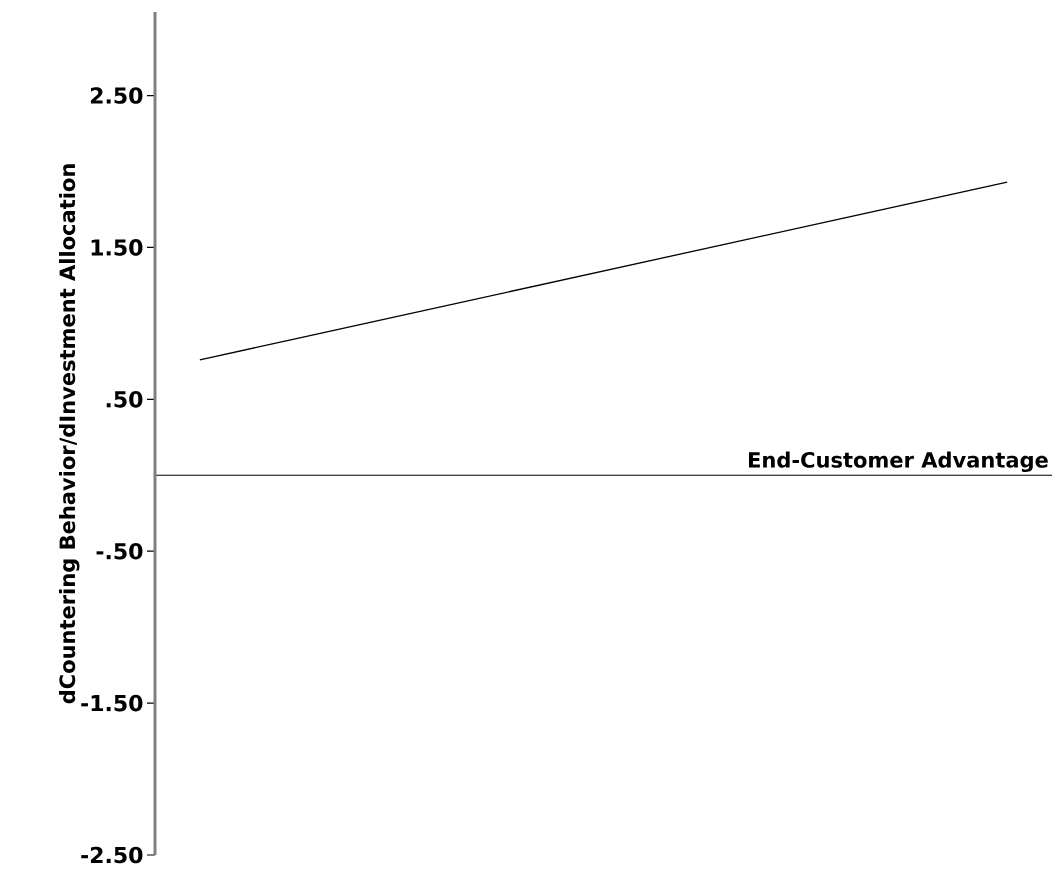  Describe the element at coordinates (112, 855) in the screenshot. I see `y-tick-label: -2.50` at that location.